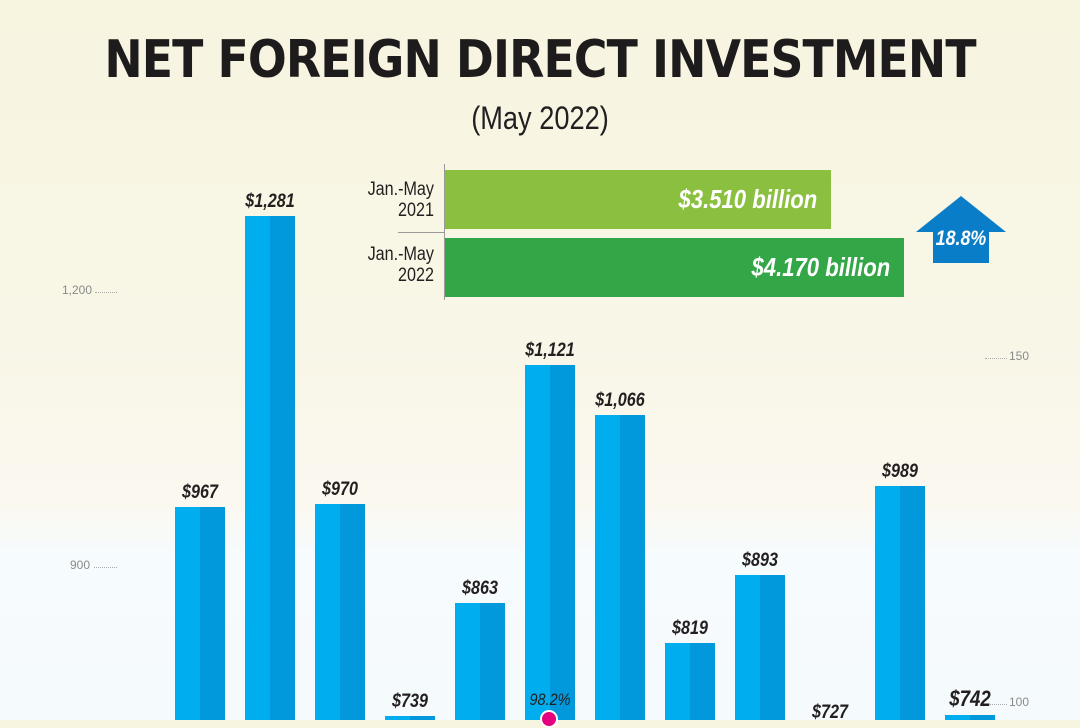 This screenshot has width=1080, height=728. I want to click on chart-title: NET FOREIGN DIRECT INVESTMENT, so click(540, 60).